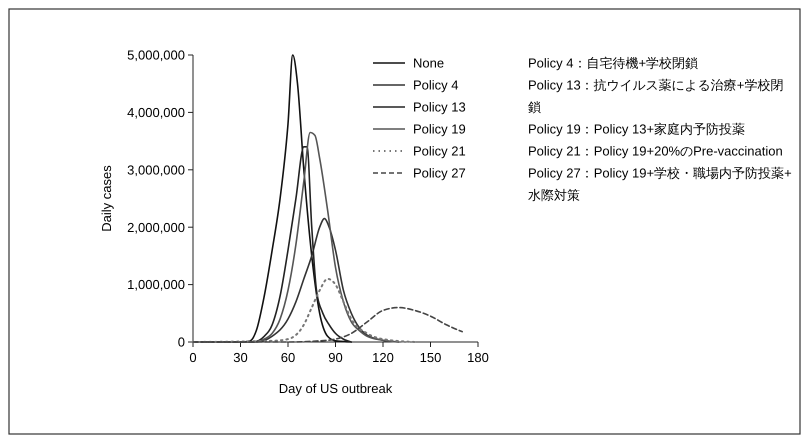 This screenshot has width=809, height=443. I want to click on legend-label: Policy 19, so click(439, 129).